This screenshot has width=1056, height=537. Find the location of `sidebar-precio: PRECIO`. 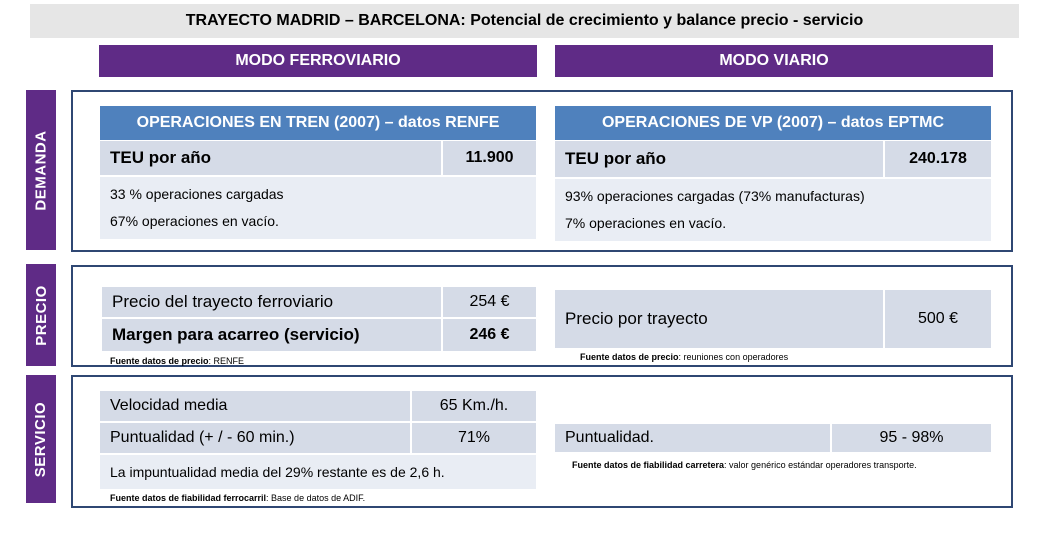

sidebar-precio: PRECIO is located at coordinates (41, 315).